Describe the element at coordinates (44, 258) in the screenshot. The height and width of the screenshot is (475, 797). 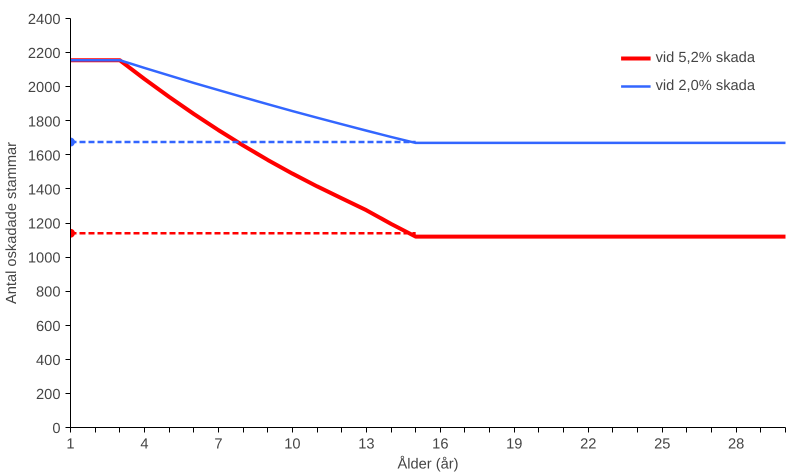
I see `y-tick-label: 1000` at that location.